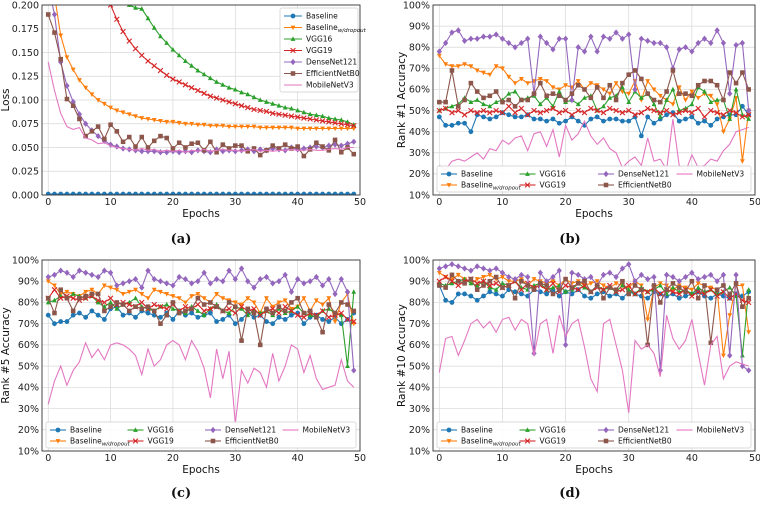 The height and width of the screenshot is (506, 760). I want to click on legend-label-0: Baseline, so click(322, 16).